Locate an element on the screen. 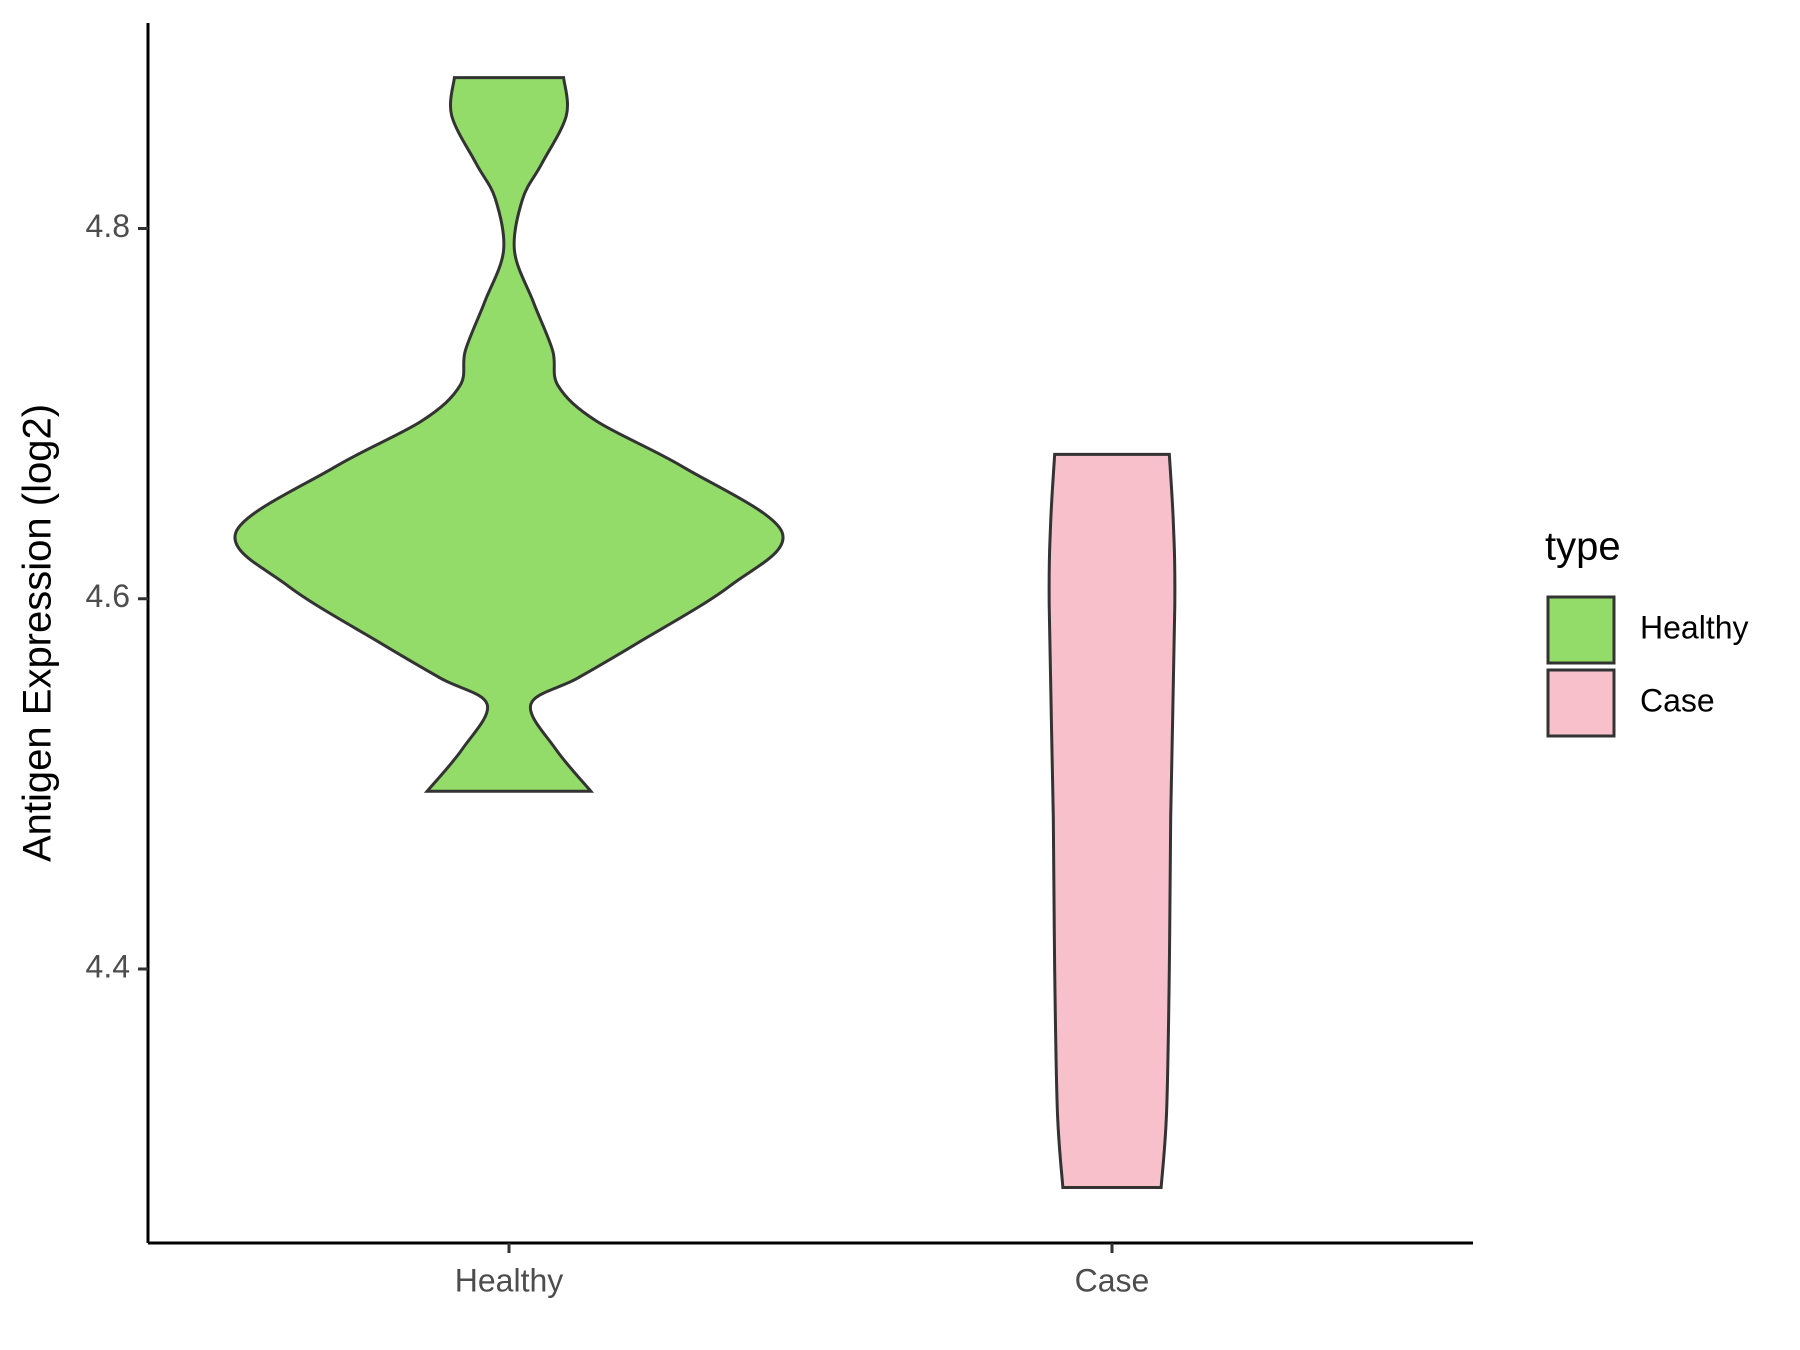  legend-title: type is located at coordinates (1583, 547).